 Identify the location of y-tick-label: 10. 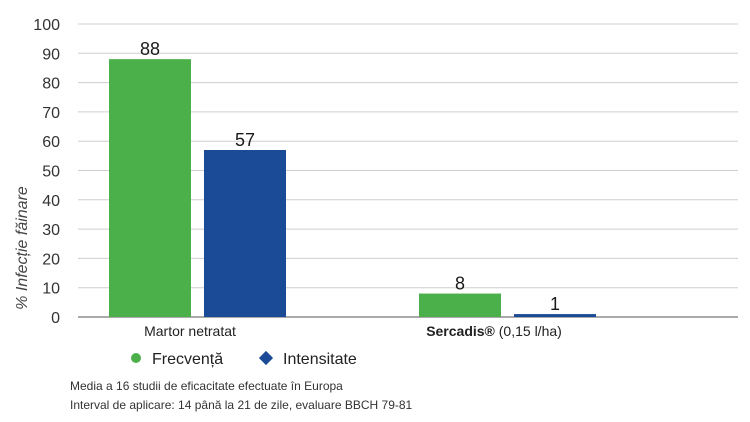
(51, 289).